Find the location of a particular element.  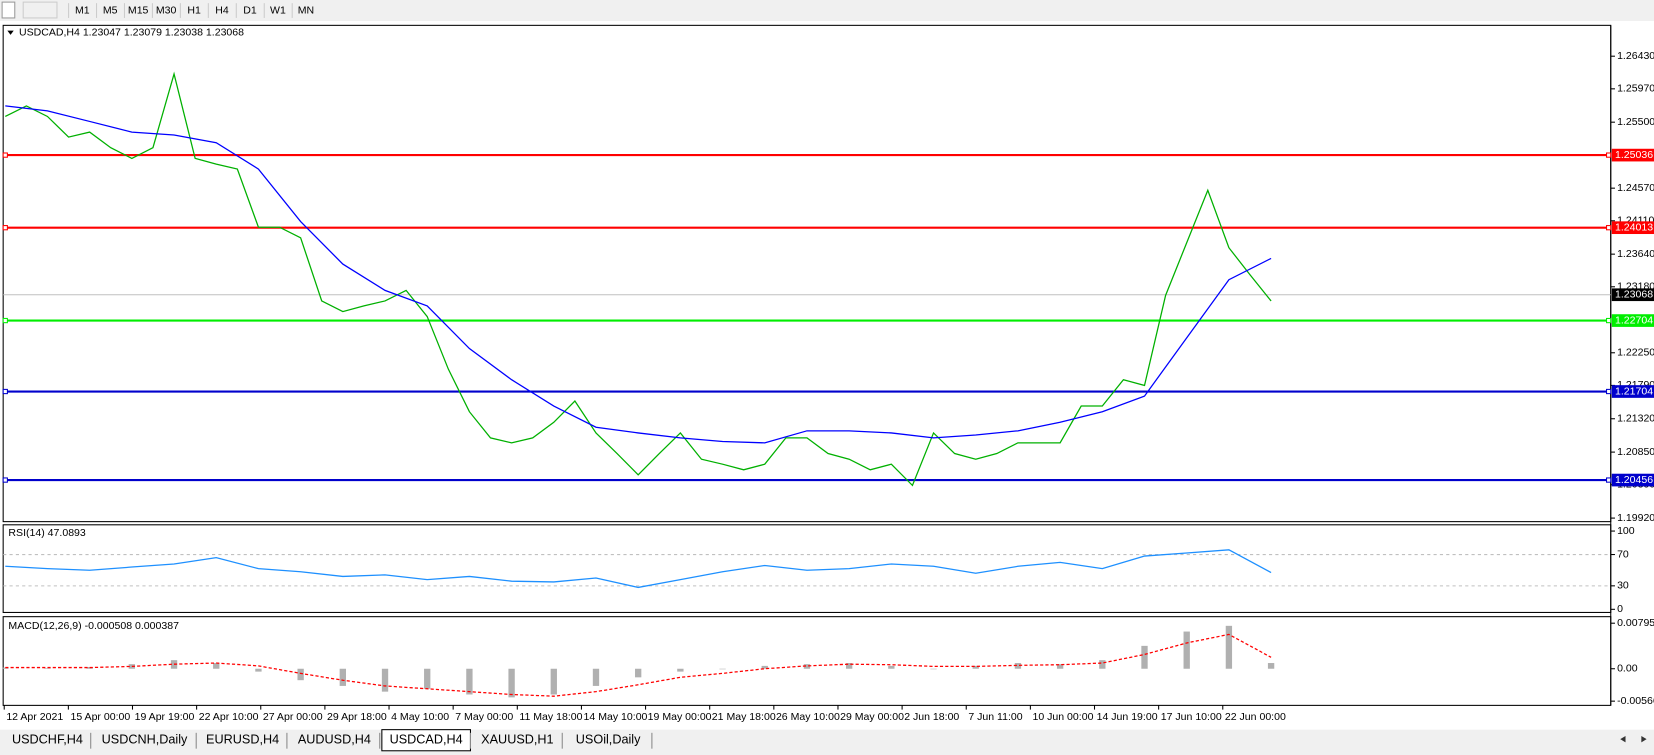

timeframe-button: D1 is located at coordinates (250, 10).